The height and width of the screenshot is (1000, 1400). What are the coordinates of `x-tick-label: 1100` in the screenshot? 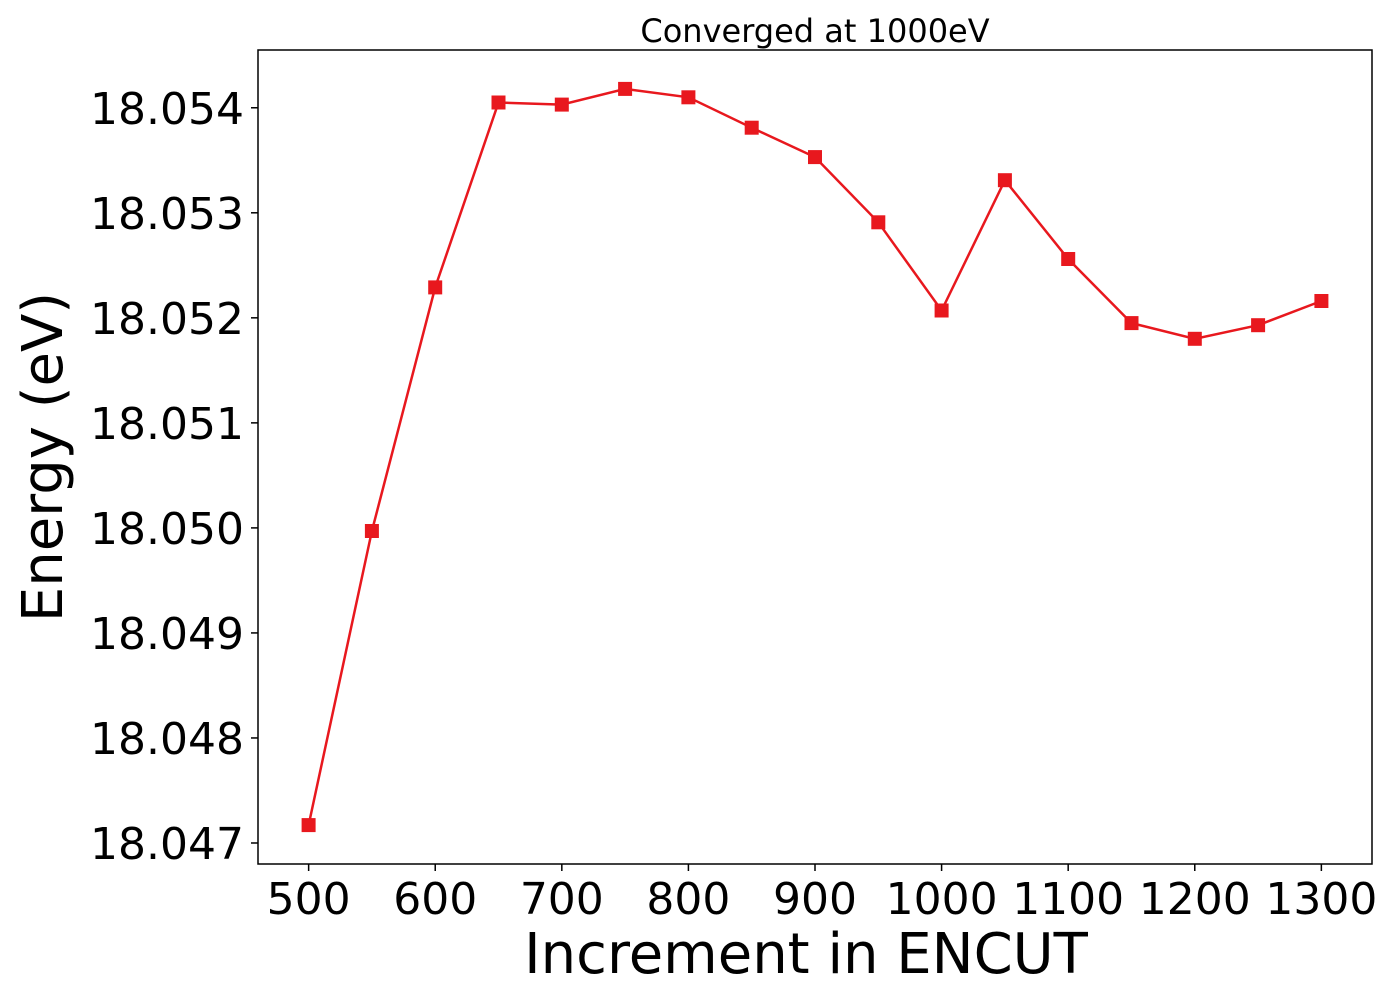 It's located at (1068, 899).